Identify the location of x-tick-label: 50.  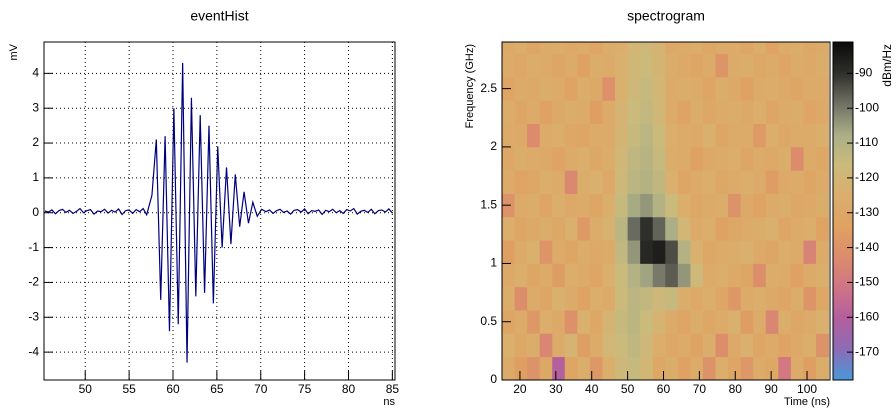
(86, 389).